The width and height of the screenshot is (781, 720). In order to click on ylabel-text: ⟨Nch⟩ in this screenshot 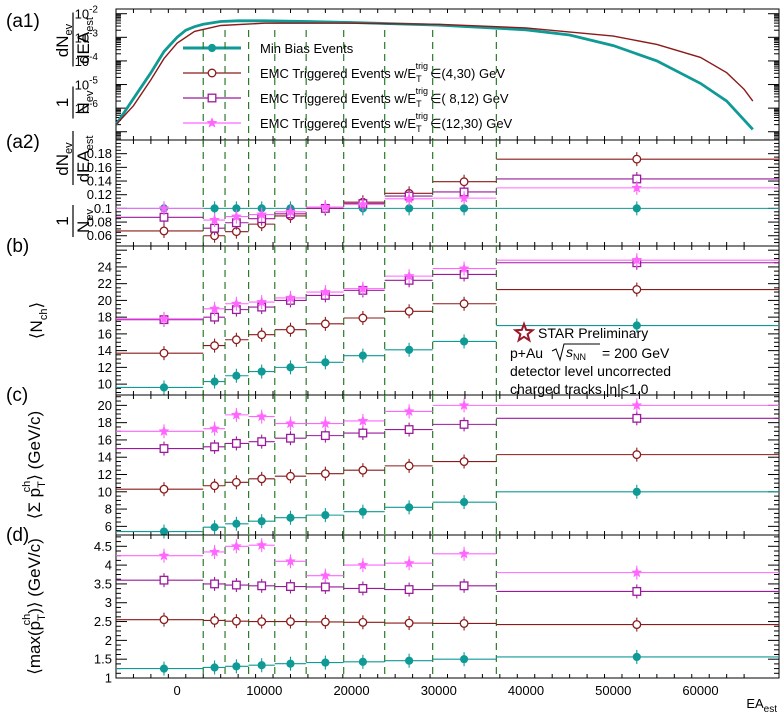, I will do `click(38, 320)`.